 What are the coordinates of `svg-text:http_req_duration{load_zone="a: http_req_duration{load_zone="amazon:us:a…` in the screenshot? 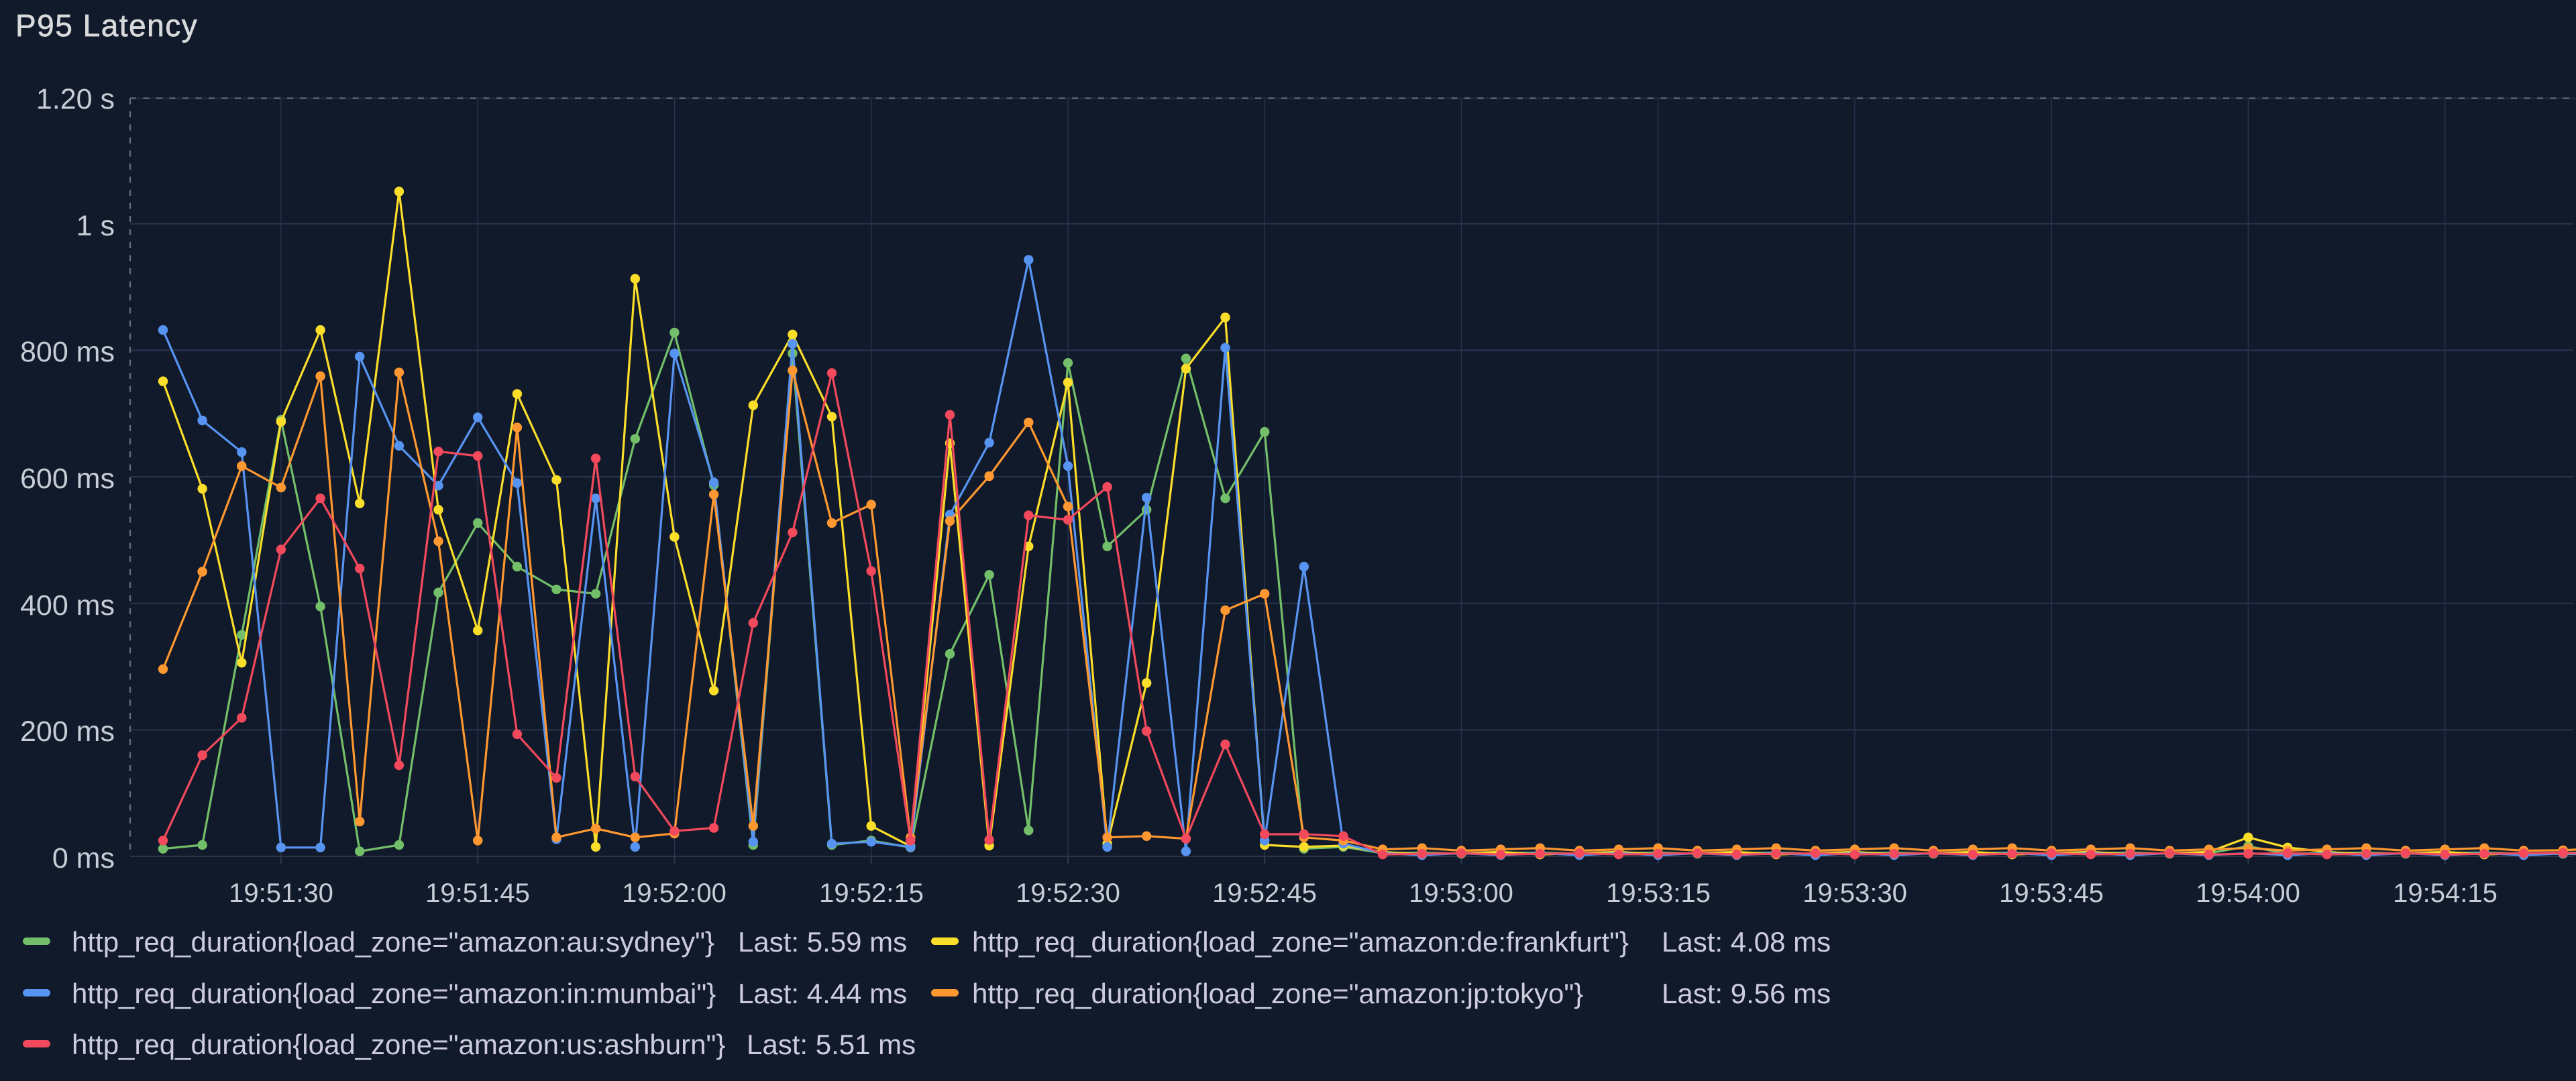 It's located at (398, 1044).